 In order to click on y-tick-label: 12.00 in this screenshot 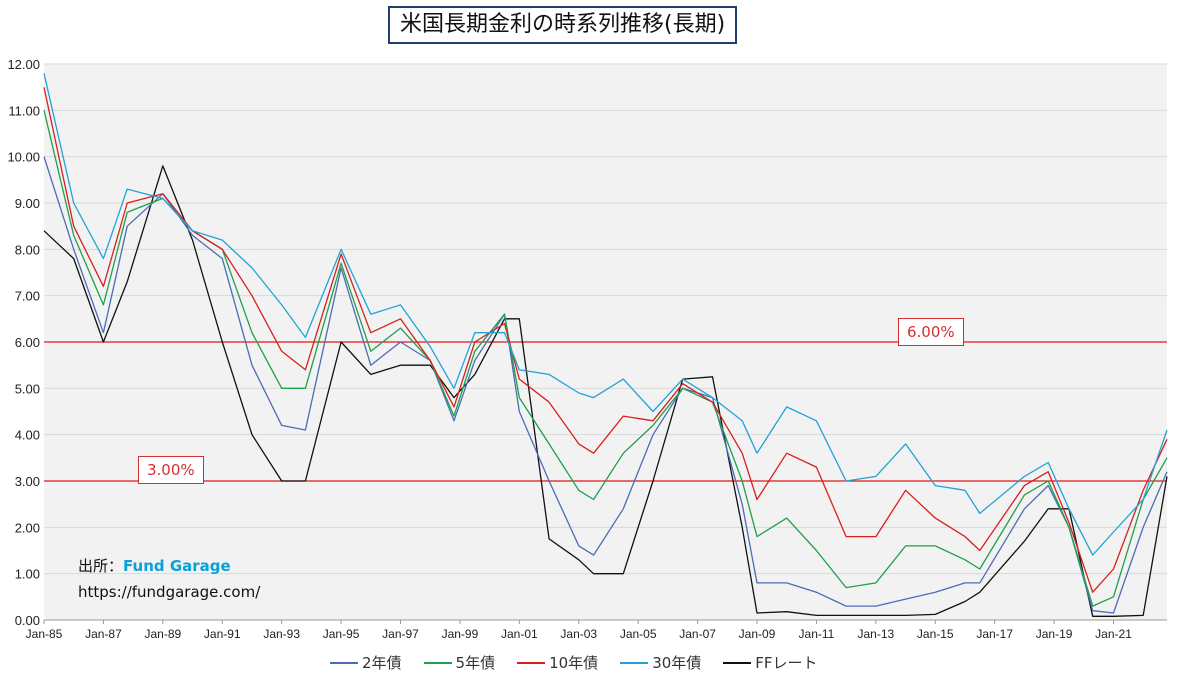, I will do `click(23, 64)`.